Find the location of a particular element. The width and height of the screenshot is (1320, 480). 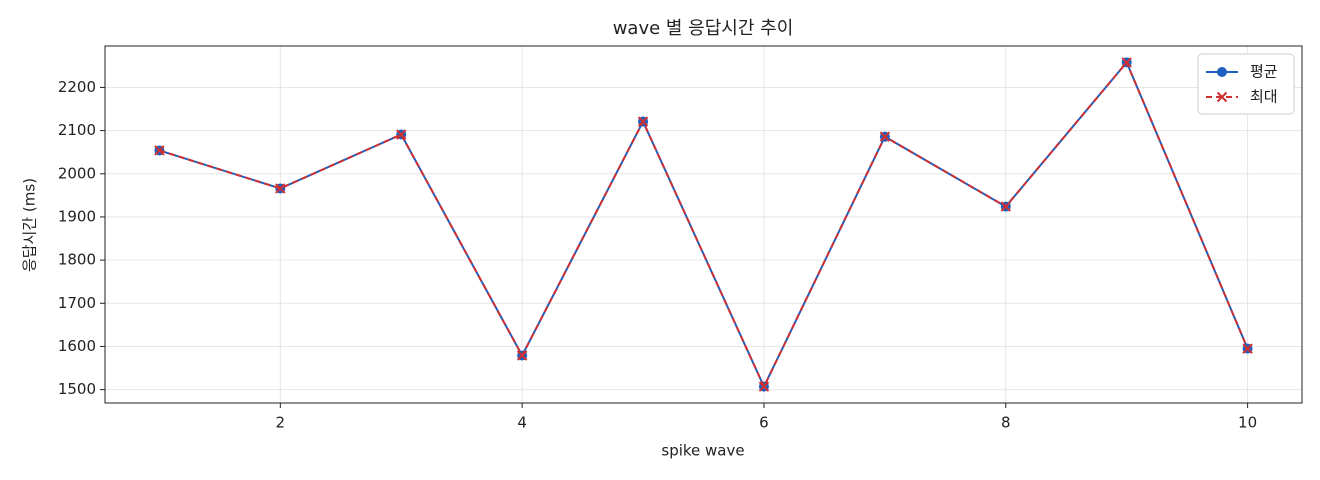

x-tick-label: 10 is located at coordinates (1247, 423).